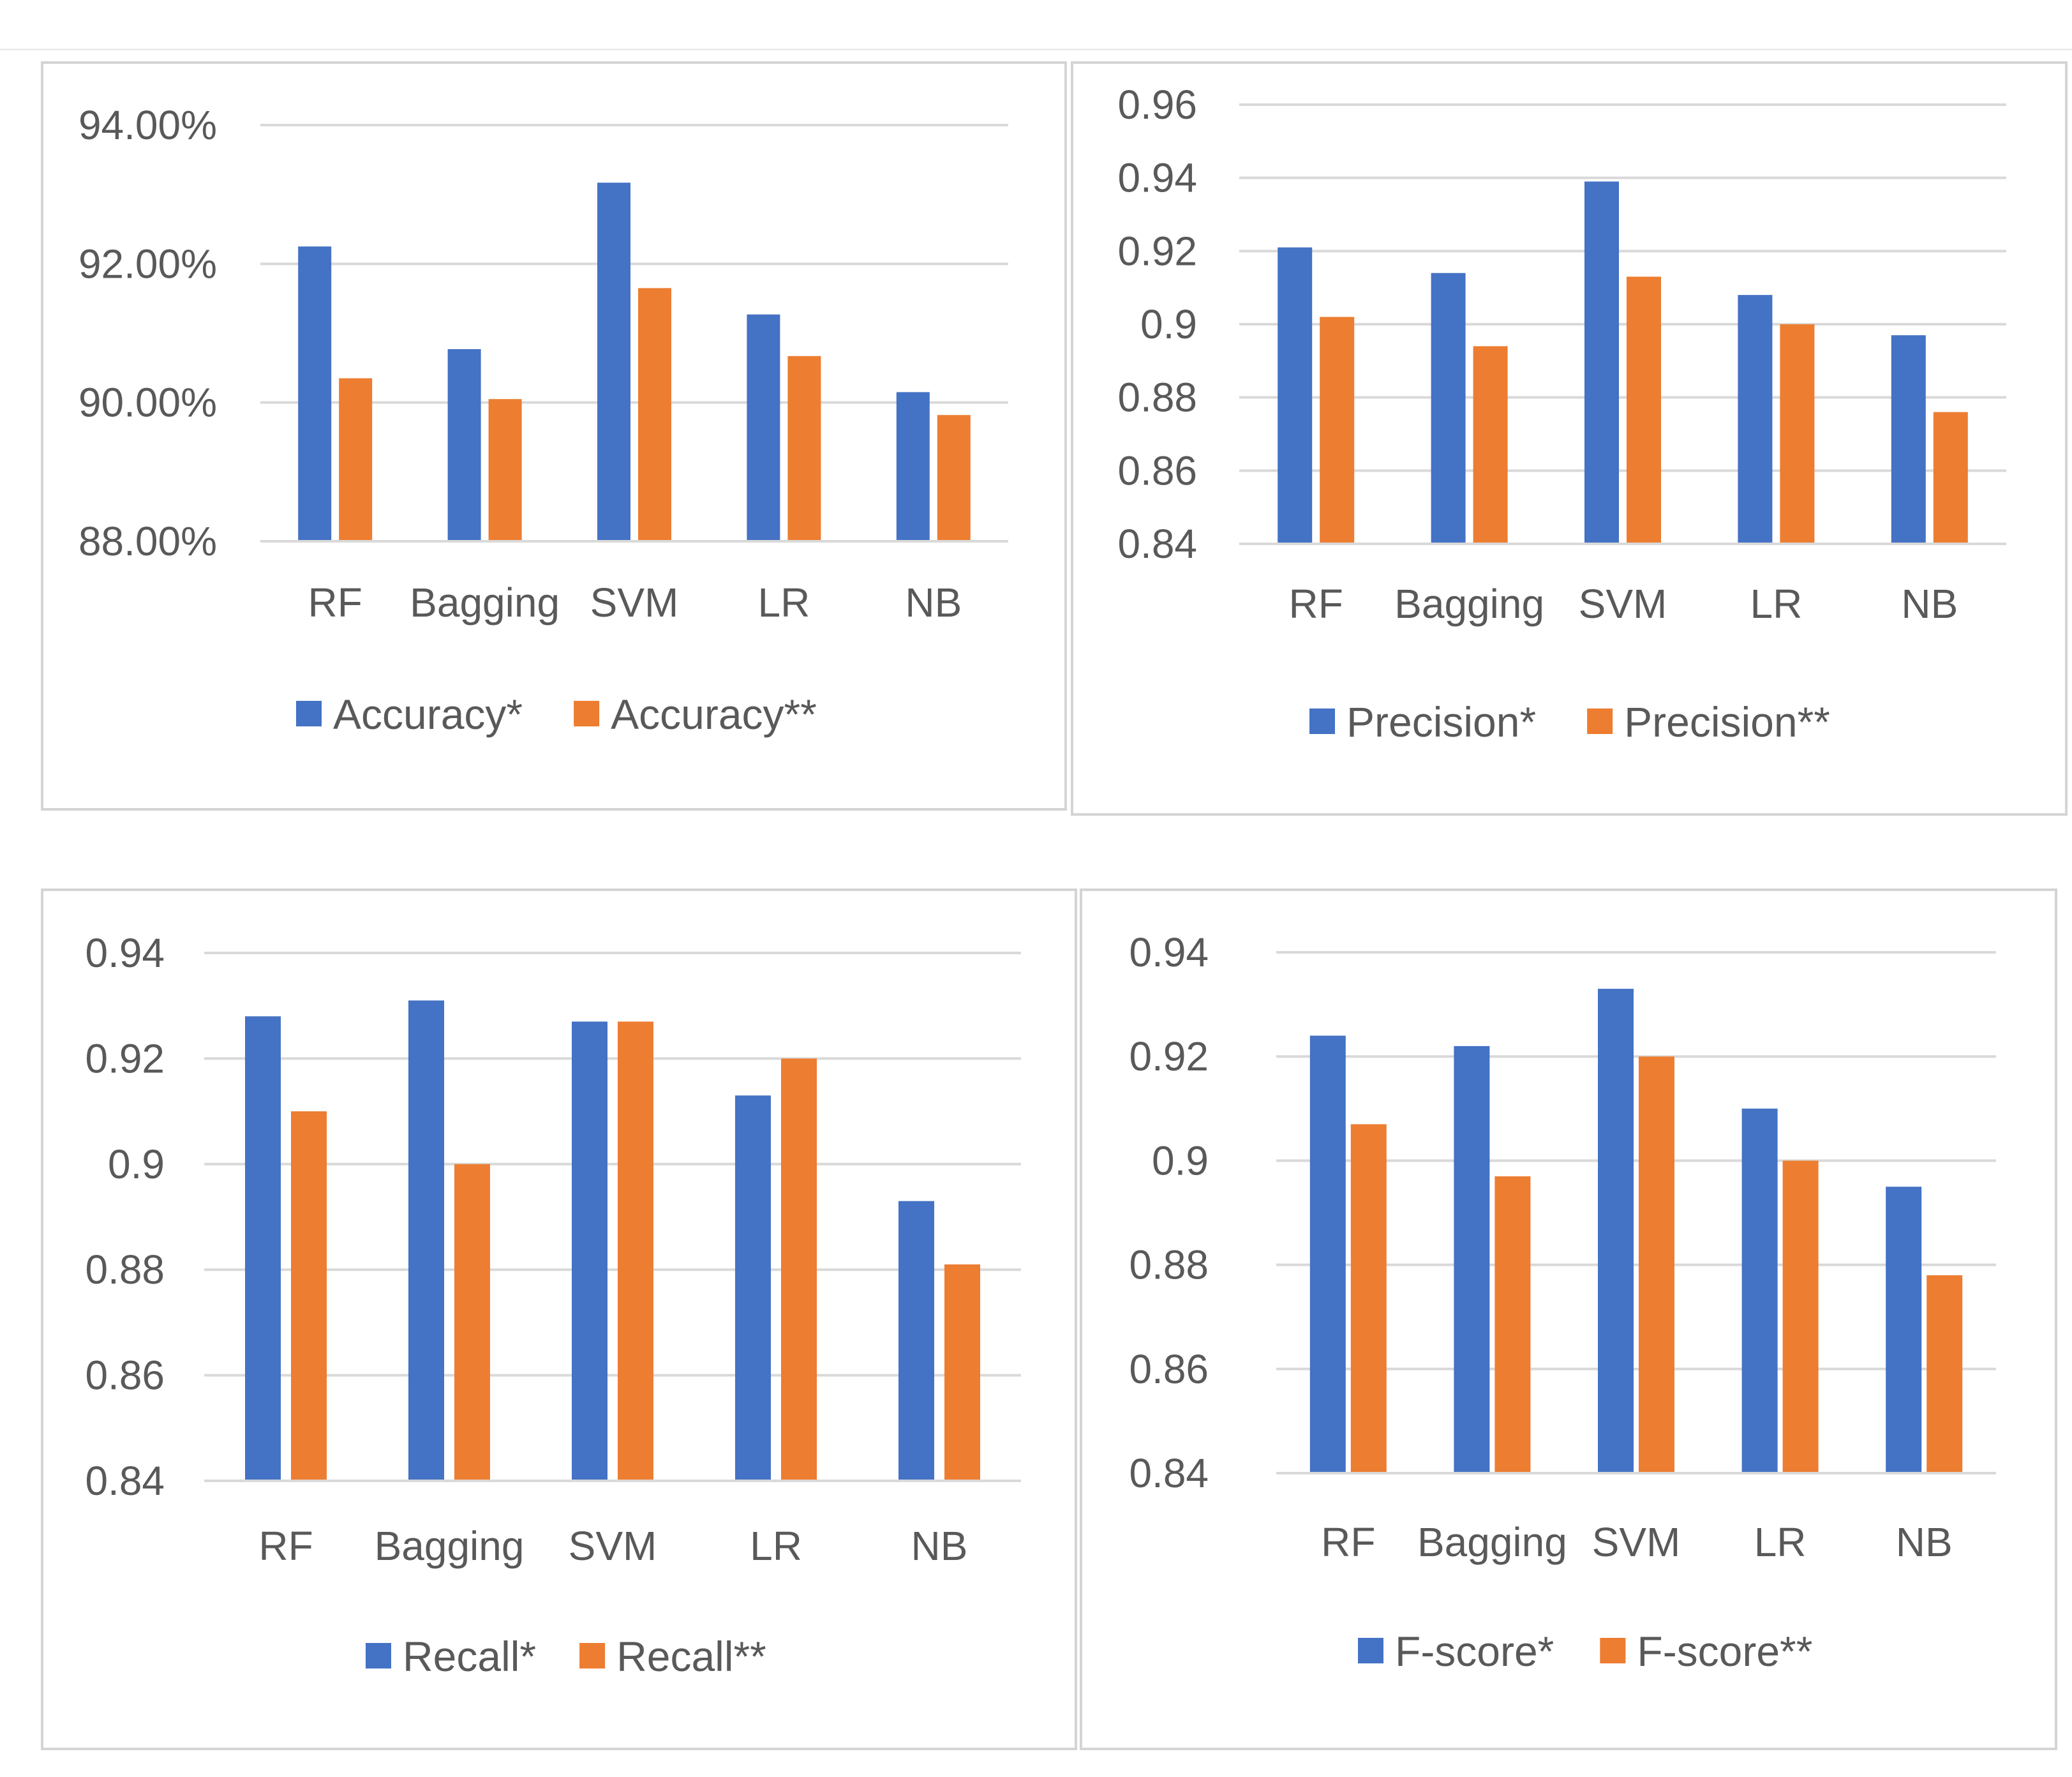  I want to click on legend-label: F-score*, so click(1474, 1651).